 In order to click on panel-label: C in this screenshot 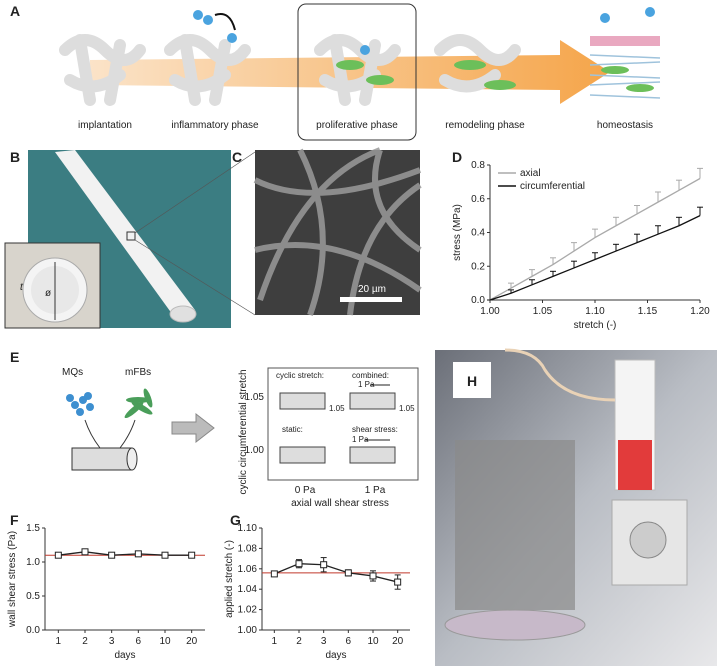, I will do `click(237, 157)`.